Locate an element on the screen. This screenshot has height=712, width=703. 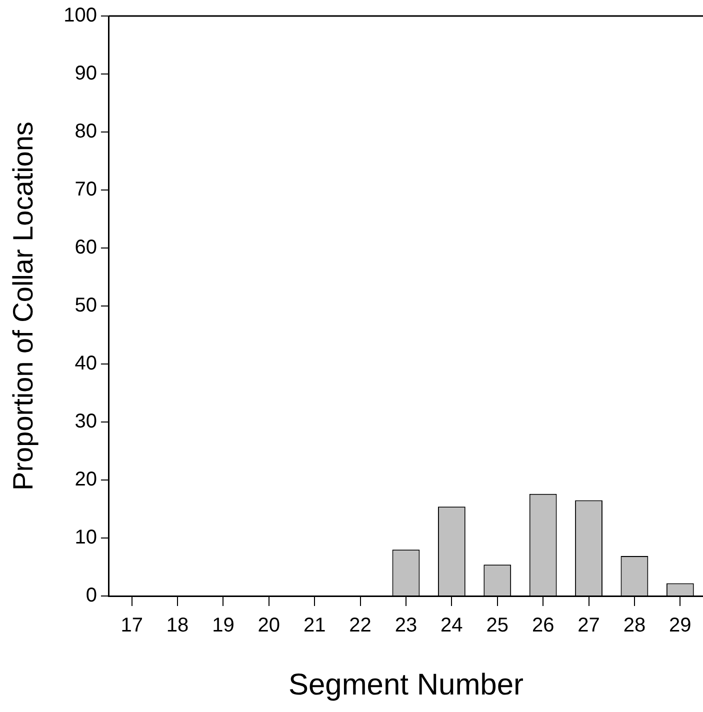
y-tick-label: 60 is located at coordinates (85, 247).